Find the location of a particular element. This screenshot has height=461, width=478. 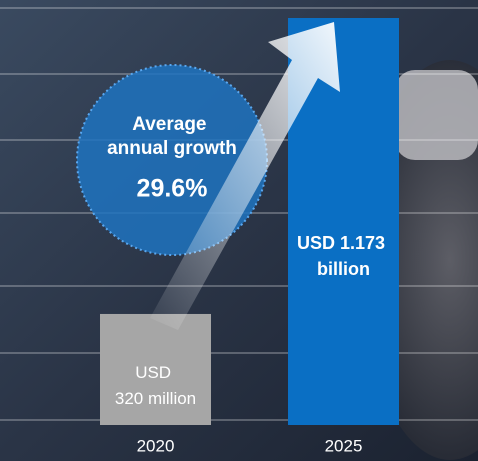

bar is located at coordinates (155, 369).